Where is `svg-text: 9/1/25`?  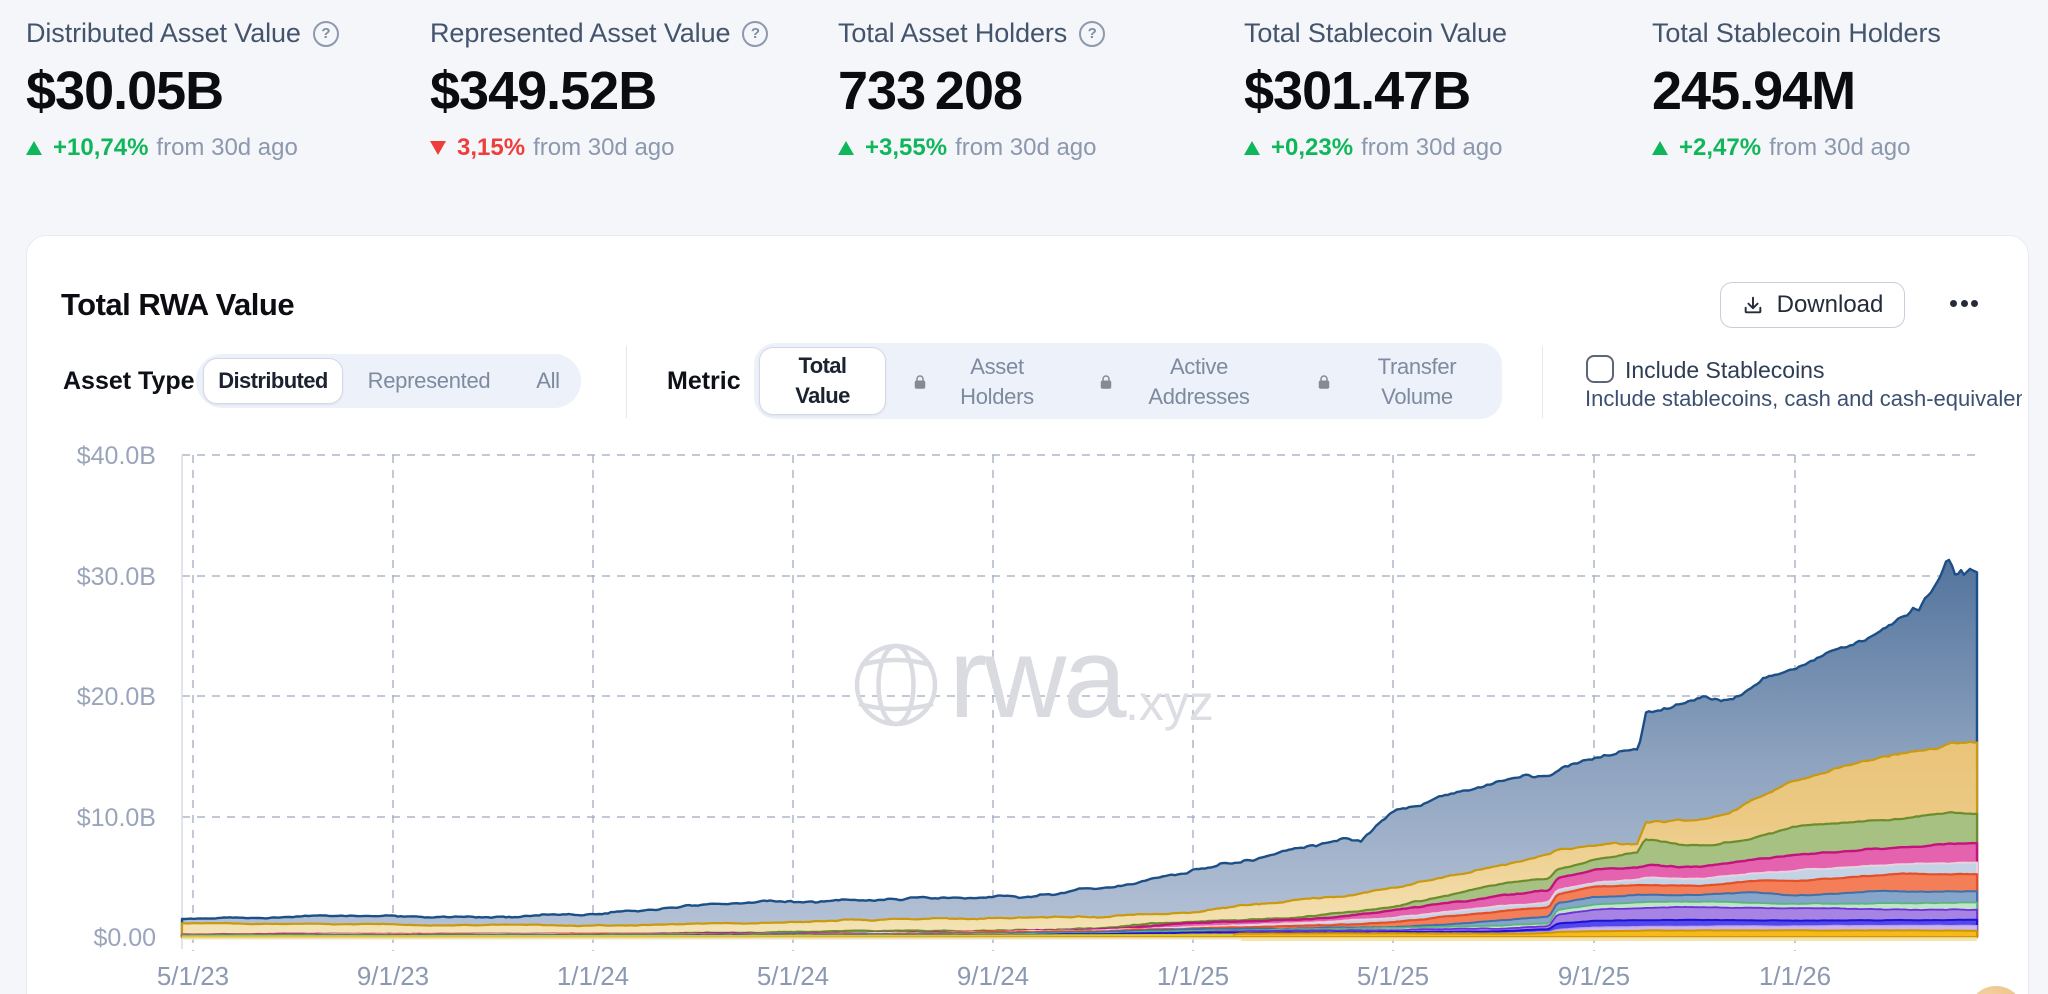
svg-text: 9/1/25 is located at coordinates (1594, 976).